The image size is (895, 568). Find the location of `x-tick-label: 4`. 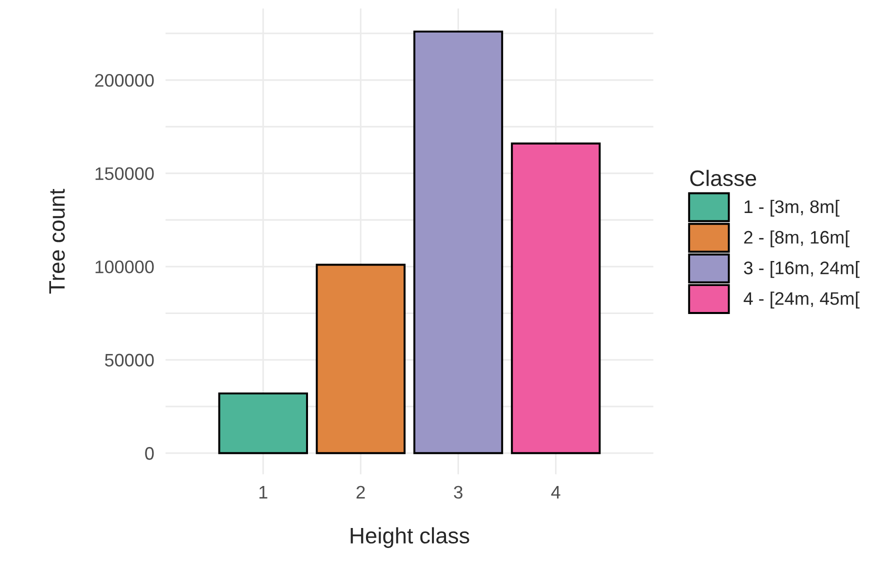

x-tick-label: 4 is located at coordinates (555, 492).